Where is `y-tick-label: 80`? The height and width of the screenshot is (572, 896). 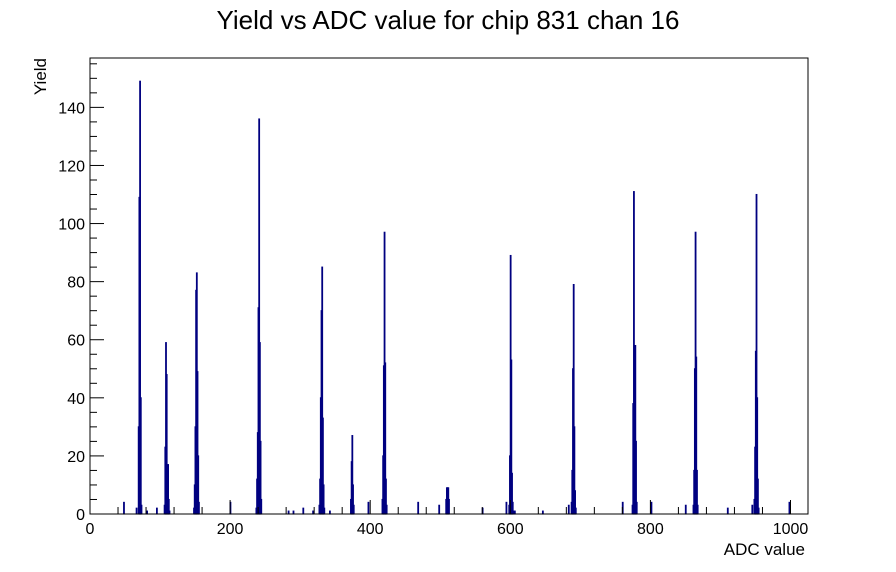 y-tick-label: 80 is located at coordinates (76, 283).